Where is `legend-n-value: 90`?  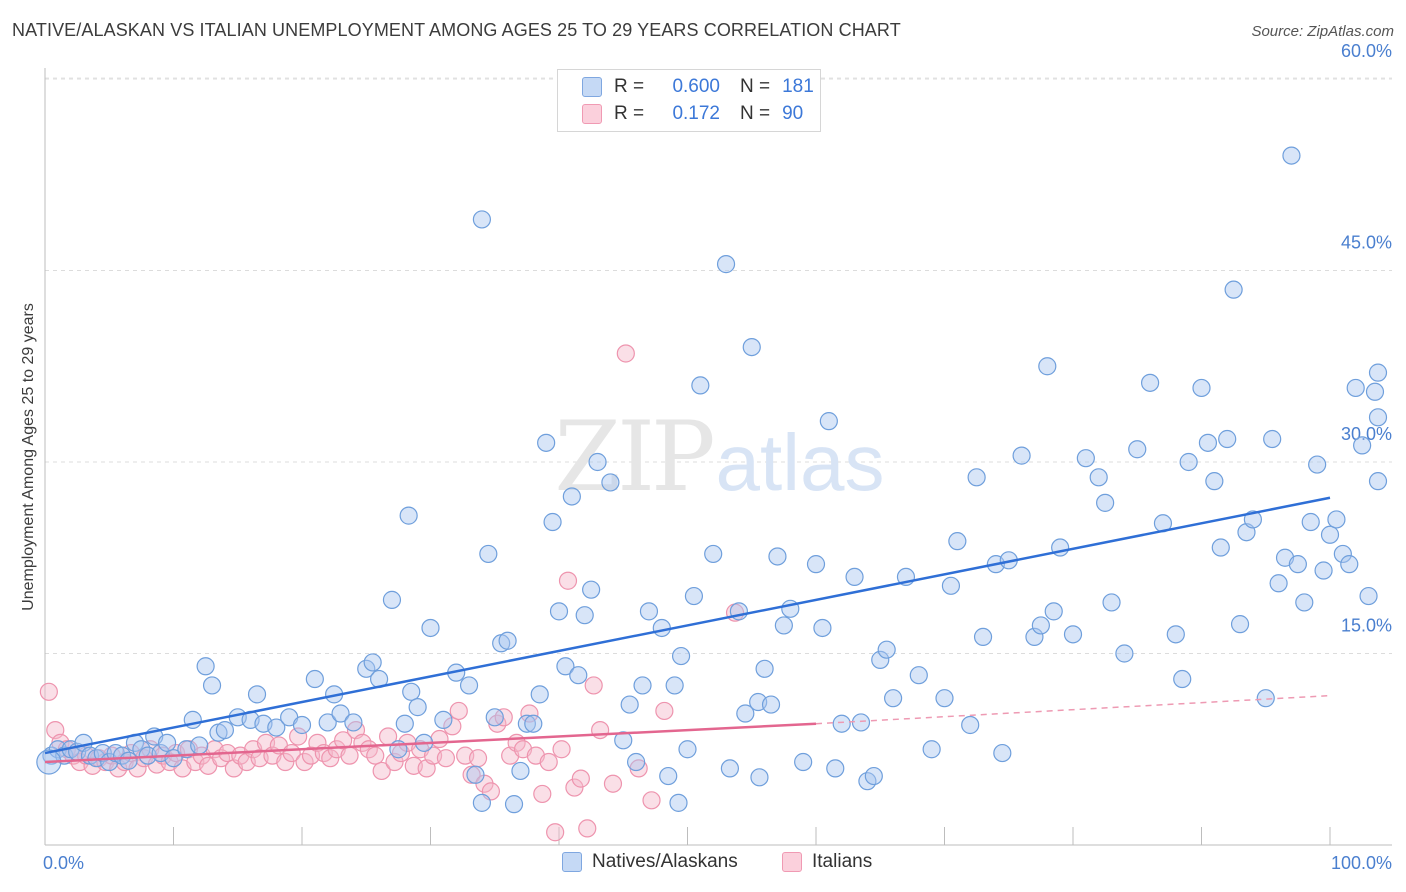 legend-n-value: 90 is located at coordinates (793, 113).